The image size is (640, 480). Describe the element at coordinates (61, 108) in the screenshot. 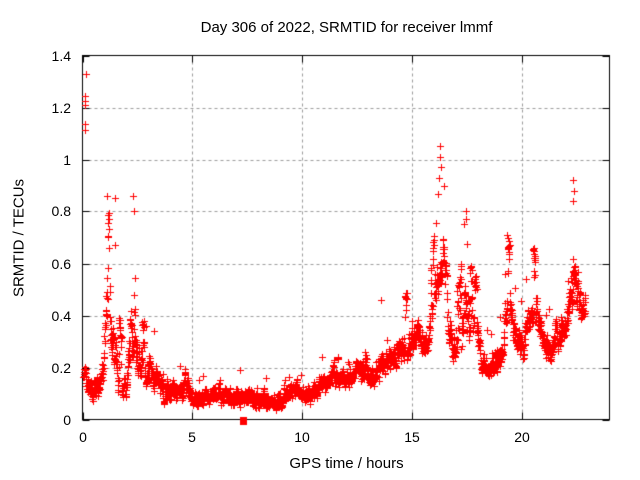

I see `y-tick-label: 1.2` at that location.